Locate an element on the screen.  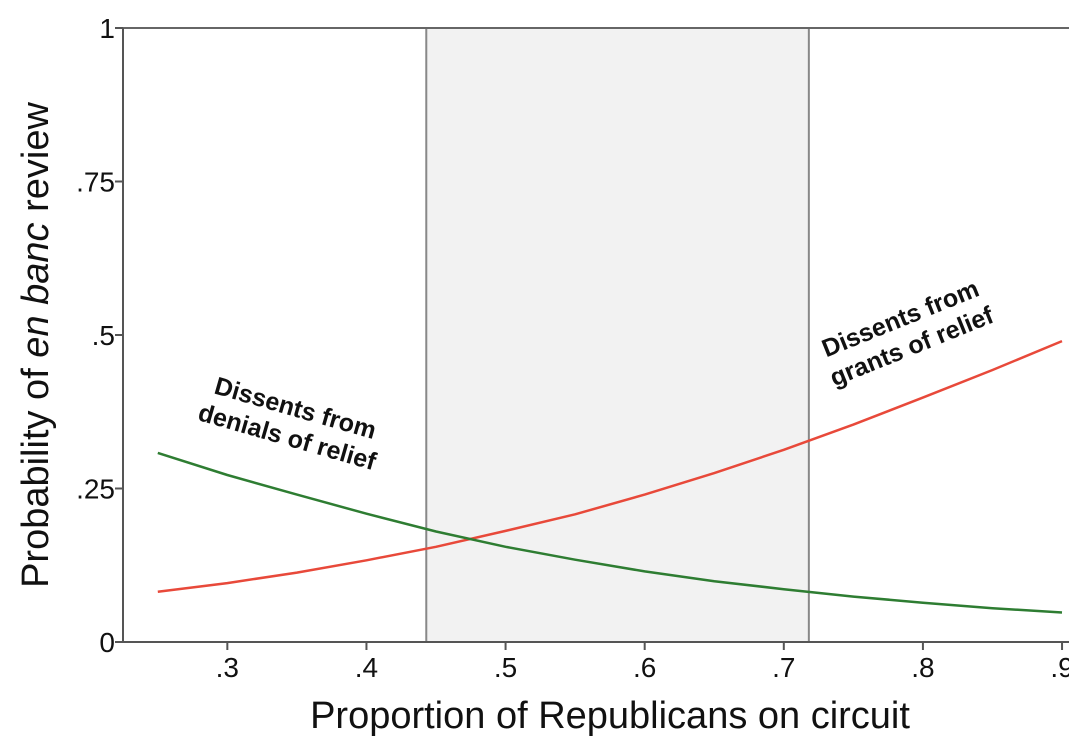
x-tick-label: .6 is located at coordinates (644, 667).